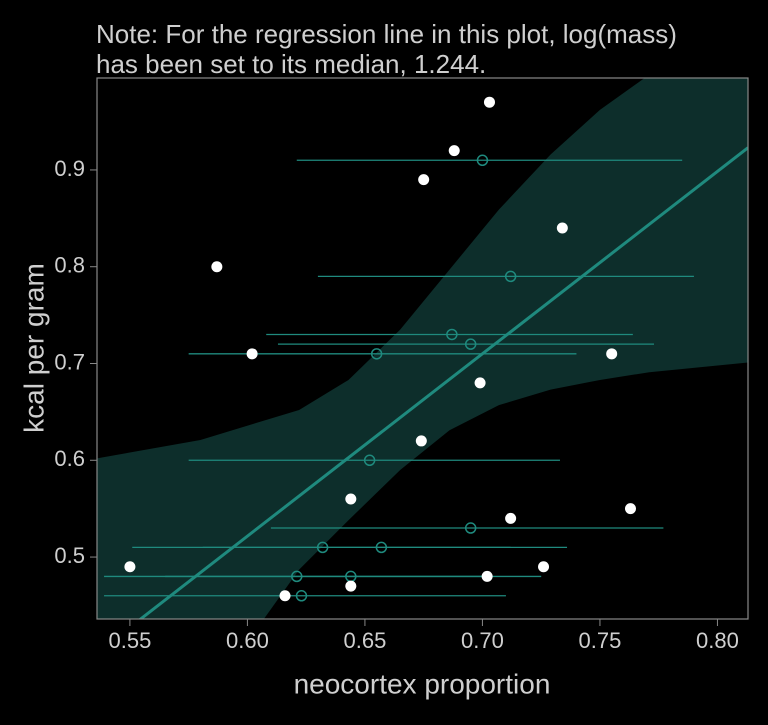 This screenshot has height=725, width=768. Describe the element at coordinates (482, 640) in the screenshot. I see `x-tick-label: 0.70` at that location.